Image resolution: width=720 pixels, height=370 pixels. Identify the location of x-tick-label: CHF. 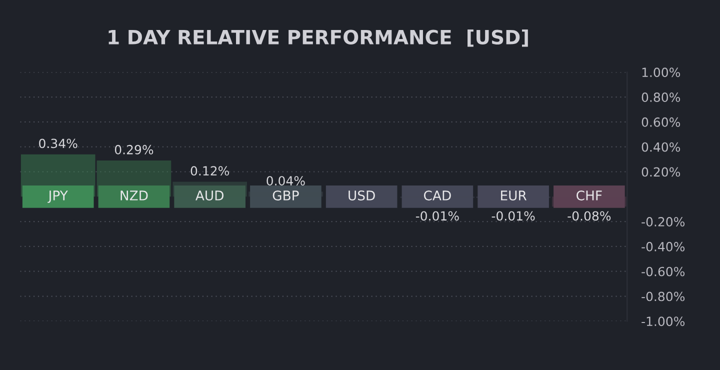
(589, 195).